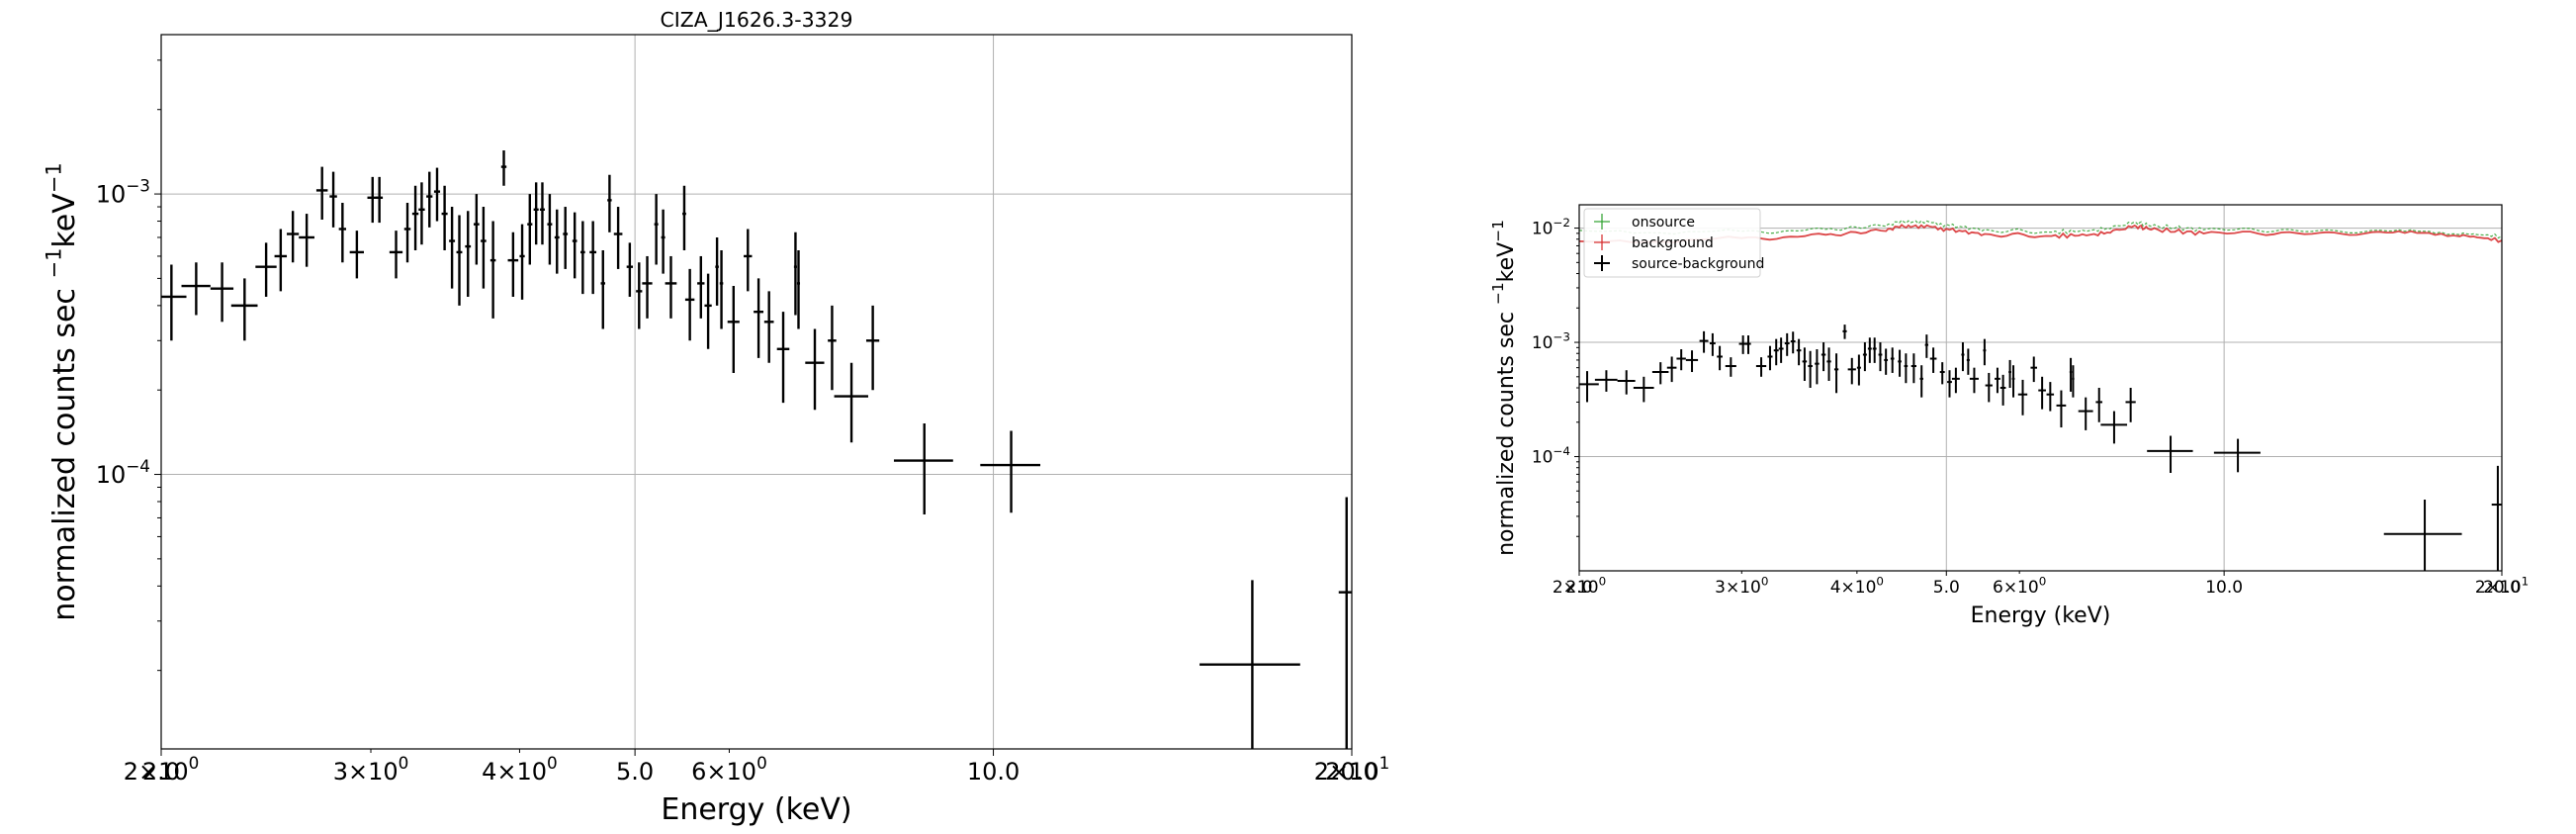 The width and height of the screenshot is (2576, 834). What do you see at coordinates (2224, 588) in the screenshot?
I see `inset-xtick-label: 10.0` at bounding box center [2224, 588].